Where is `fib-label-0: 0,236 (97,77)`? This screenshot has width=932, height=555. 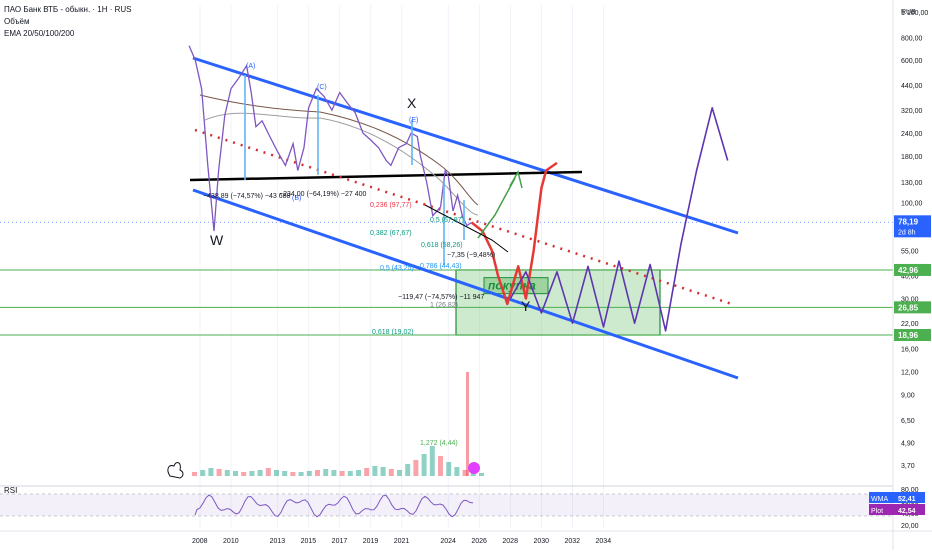 fib-label-0: 0,236 (97,77) is located at coordinates (391, 205).